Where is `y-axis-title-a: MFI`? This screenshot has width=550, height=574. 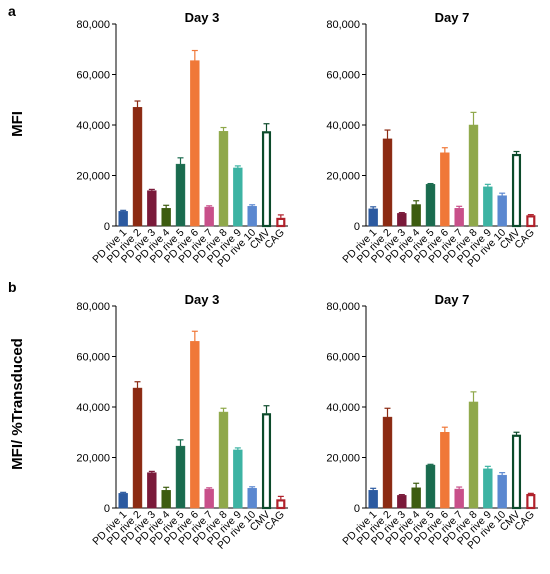
y-axis-title-a: MFI is located at coordinates (17, 124).